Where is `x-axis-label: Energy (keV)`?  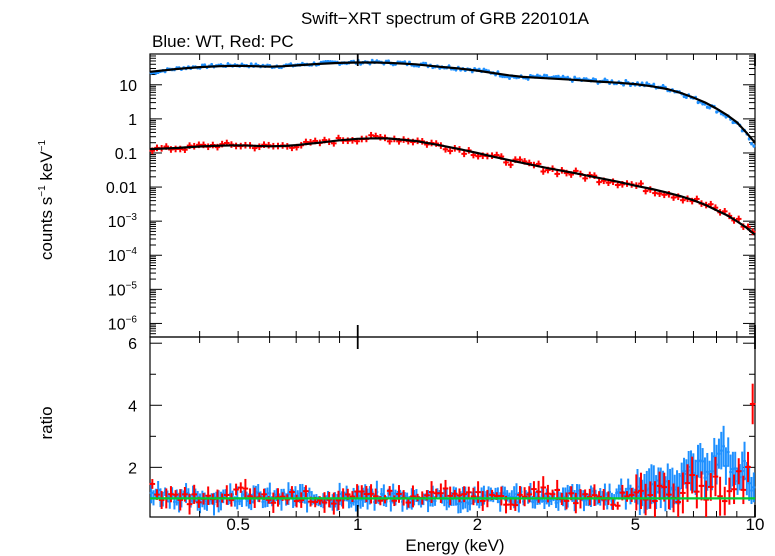
x-axis-label: Energy (keV) is located at coordinates (454, 545).